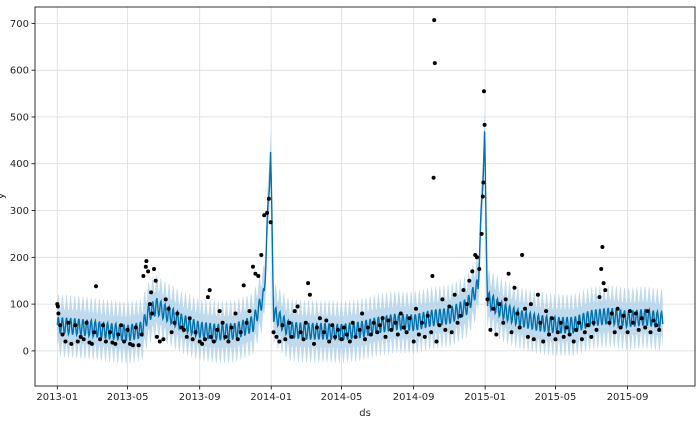  What do you see at coordinates (128, 397) in the screenshot?
I see `x-tick-label: 2013-05` at bounding box center [128, 397].